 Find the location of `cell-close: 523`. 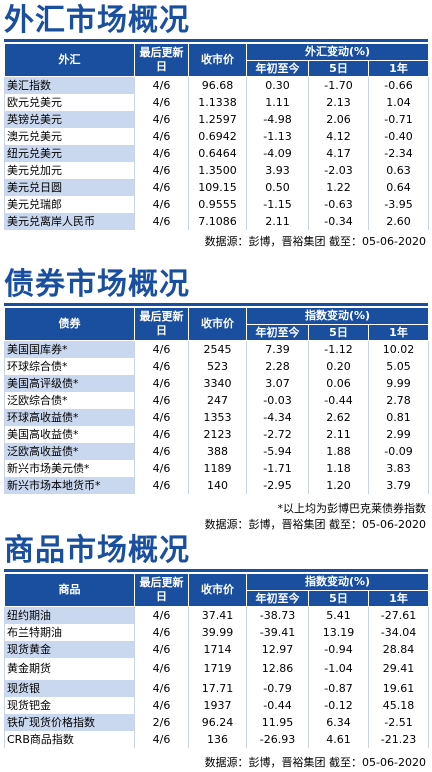

cell-close: 523 is located at coordinates (217, 366).